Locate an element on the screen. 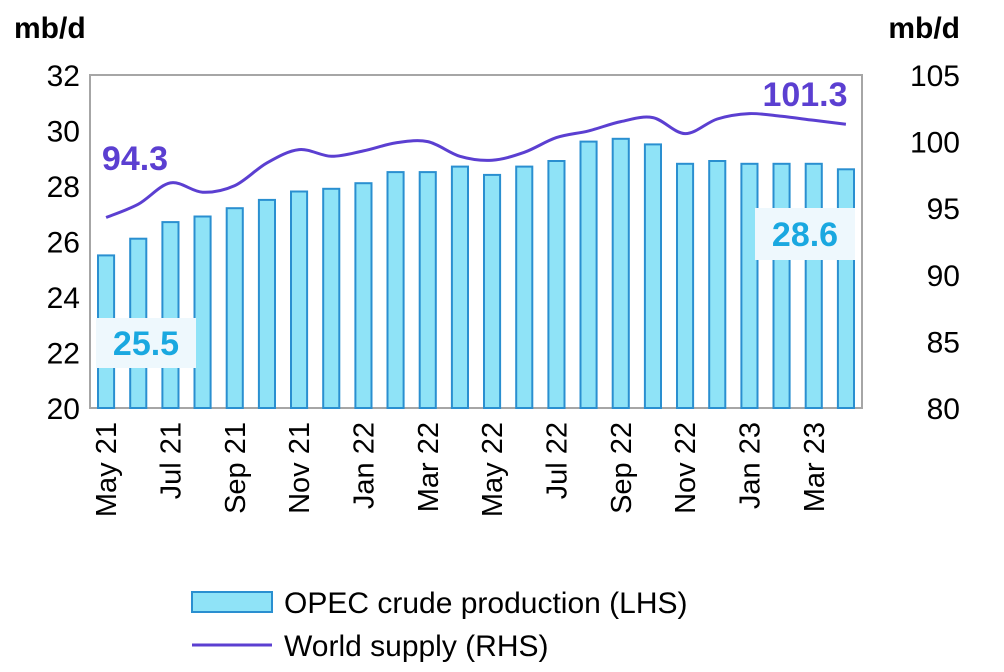  left-tick-label: 26 is located at coordinates (63, 243).